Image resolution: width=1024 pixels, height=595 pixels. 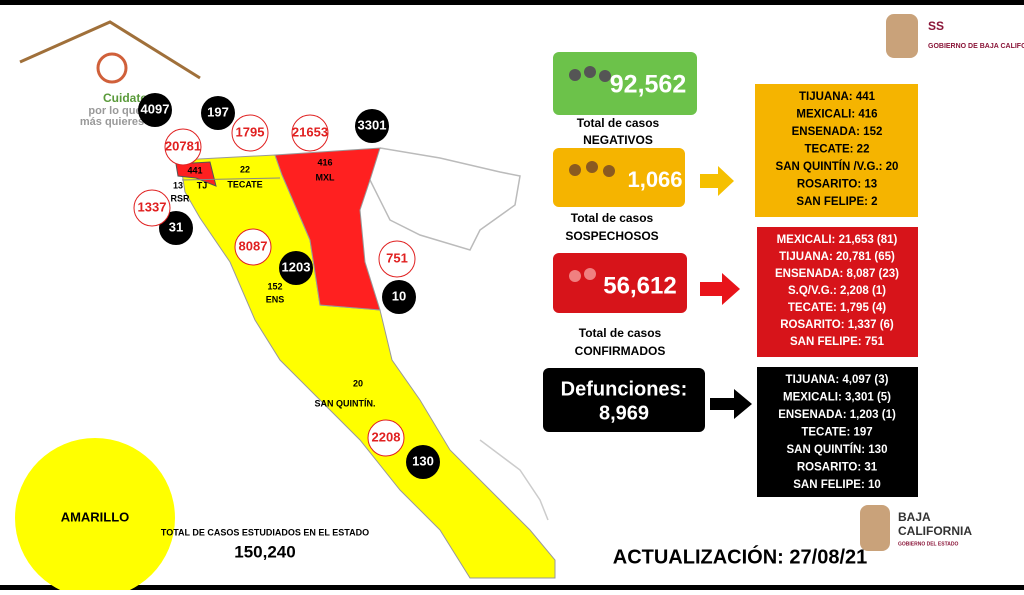 I want to click on region-count: 20, so click(x=358, y=383).